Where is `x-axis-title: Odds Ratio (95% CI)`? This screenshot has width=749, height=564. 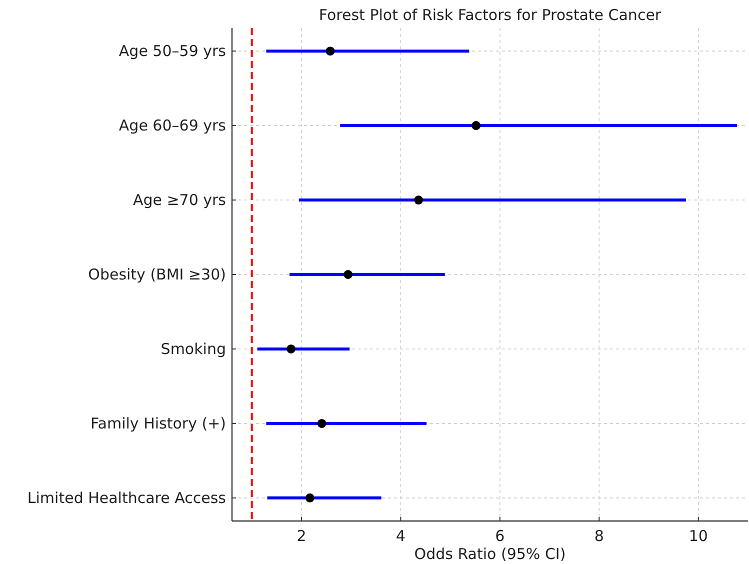 x-axis-title: Odds Ratio (95% CI) is located at coordinates (490, 554).